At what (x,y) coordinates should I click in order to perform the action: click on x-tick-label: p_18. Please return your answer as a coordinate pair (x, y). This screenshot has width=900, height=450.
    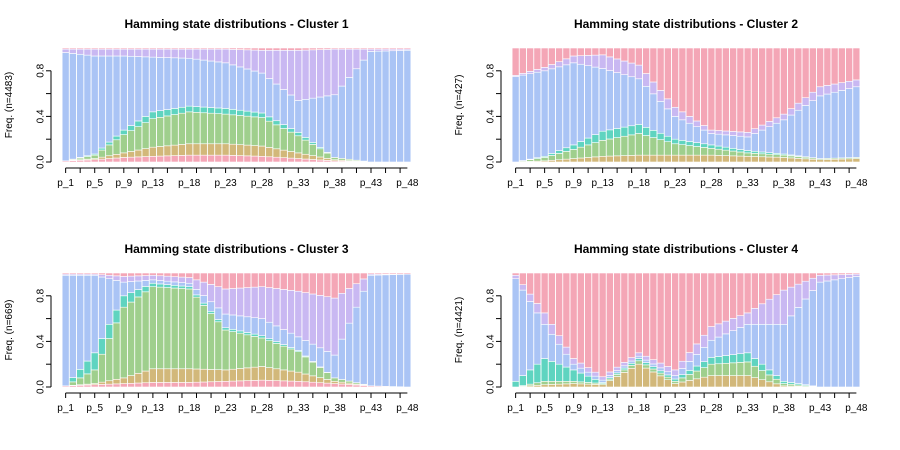
    Looking at the image, I should click on (189, 183).